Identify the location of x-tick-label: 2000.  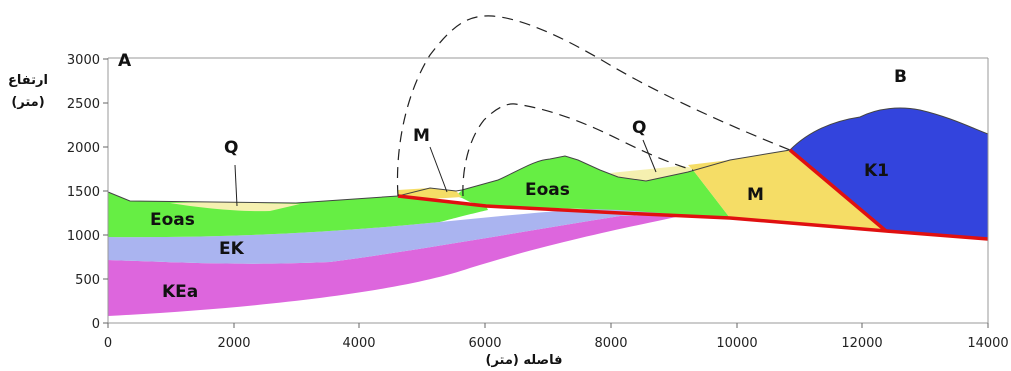
(233, 343).